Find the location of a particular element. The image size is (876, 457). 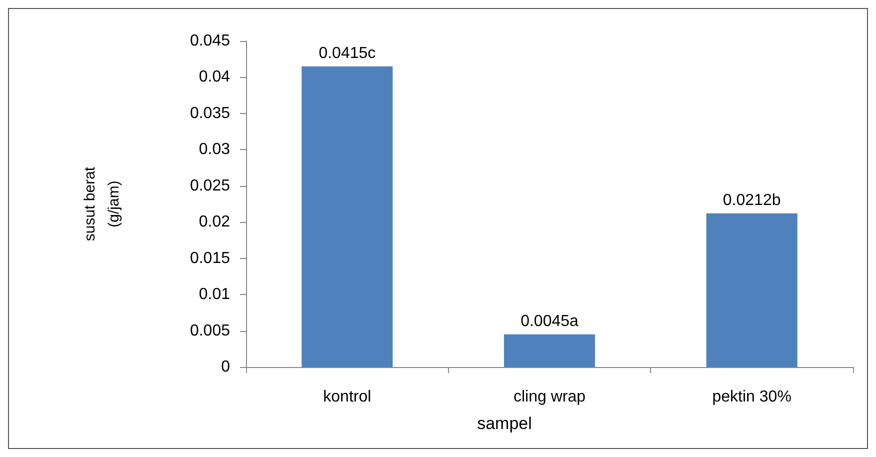

x-tick-label: pektin 30% is located at coordinates (752, 397).